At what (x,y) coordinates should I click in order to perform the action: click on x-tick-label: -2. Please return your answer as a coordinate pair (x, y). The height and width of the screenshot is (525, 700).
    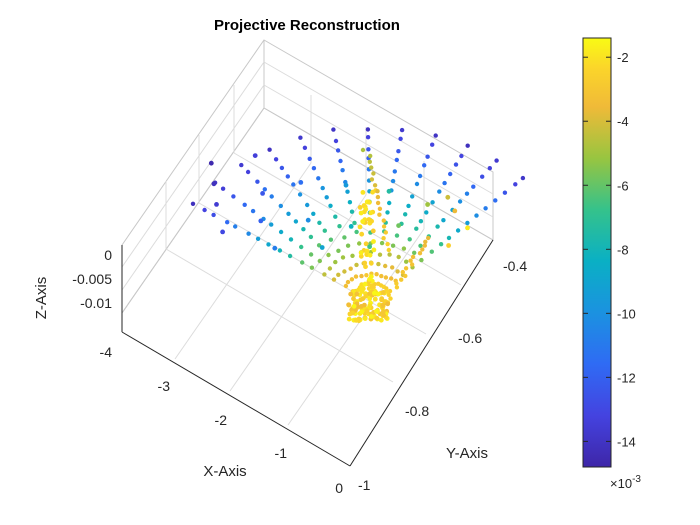
    Looking at the image, I should click on (221, 420).